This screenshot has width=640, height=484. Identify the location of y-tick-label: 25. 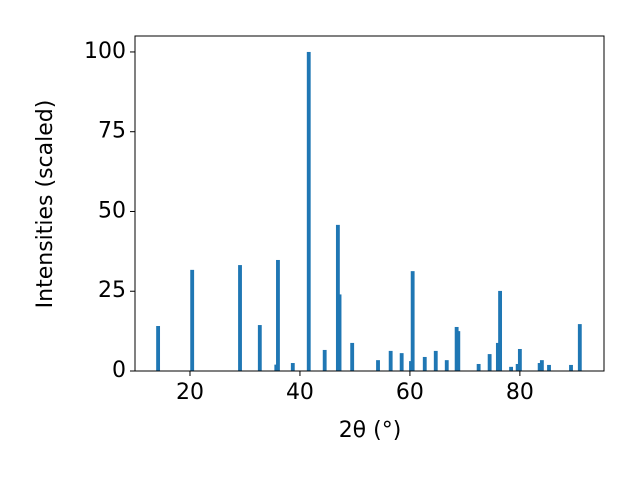
(112, 290).